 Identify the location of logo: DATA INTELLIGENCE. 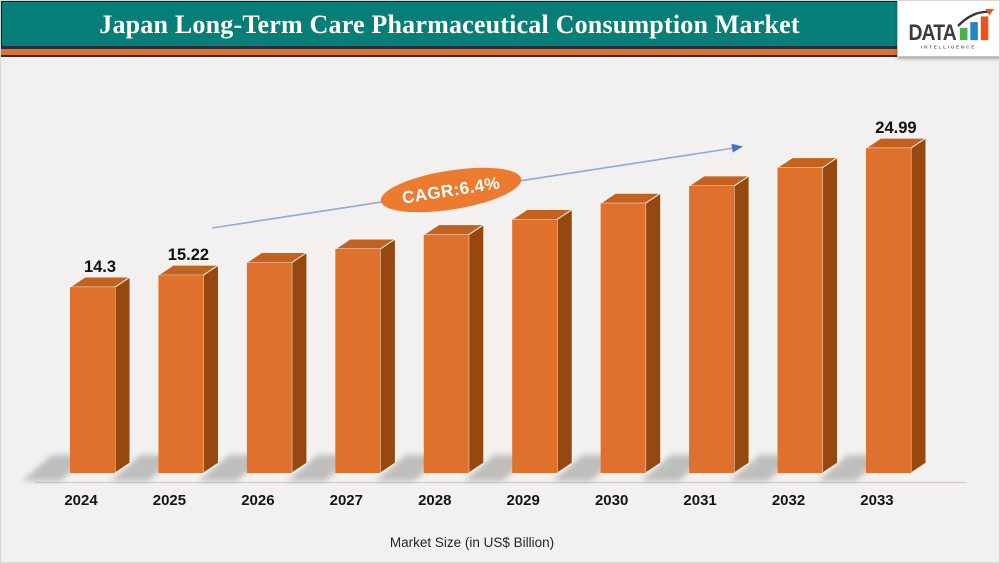
(948, 28).